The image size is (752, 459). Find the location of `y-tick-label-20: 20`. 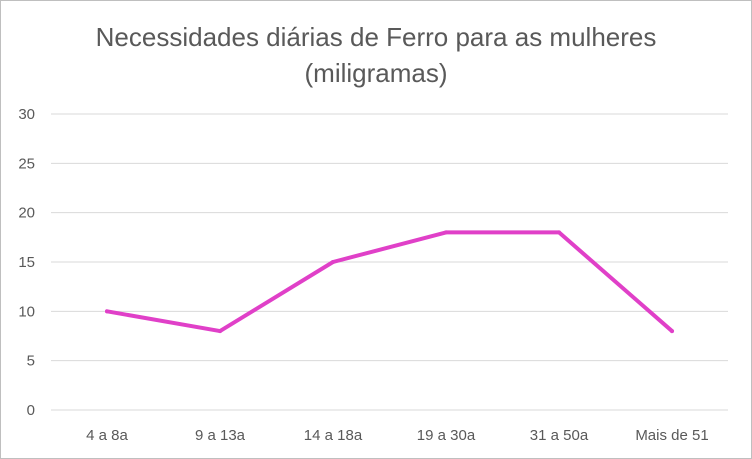

y-tick-label-20: 20 is located at coordinates (26, 213).